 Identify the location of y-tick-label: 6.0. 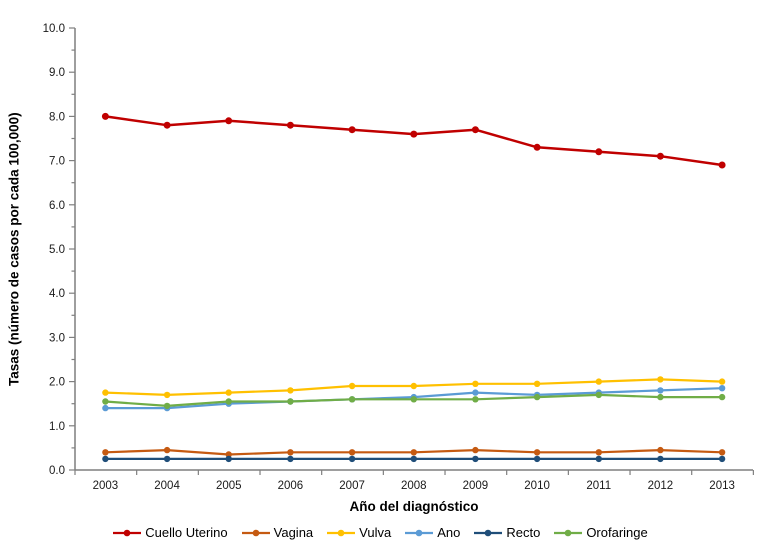
(57, 206).